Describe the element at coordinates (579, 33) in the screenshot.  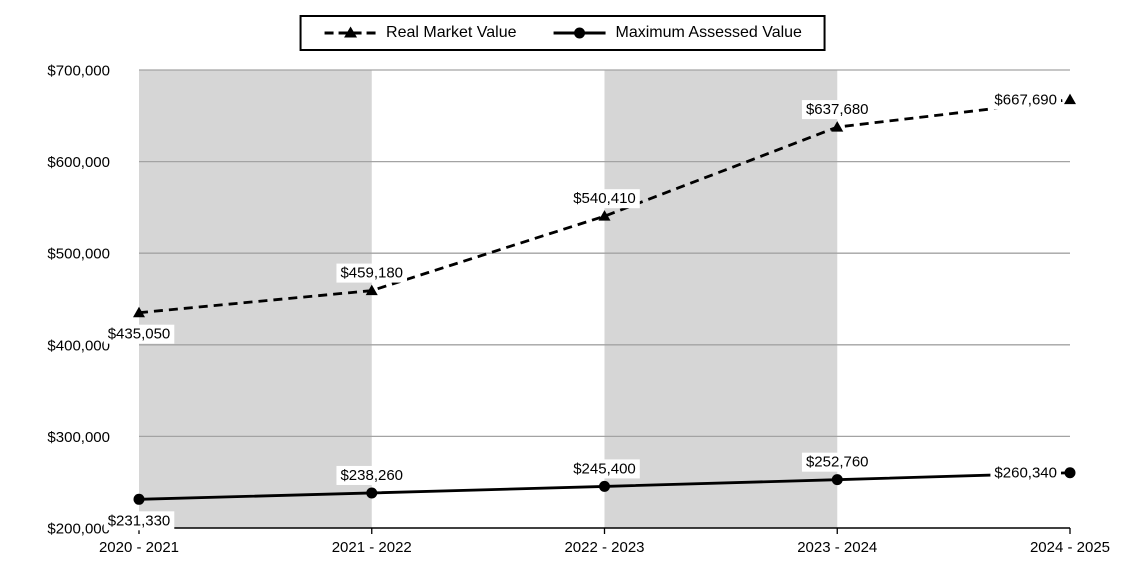
I see `solid-line-circle-marker-icon` at that location.